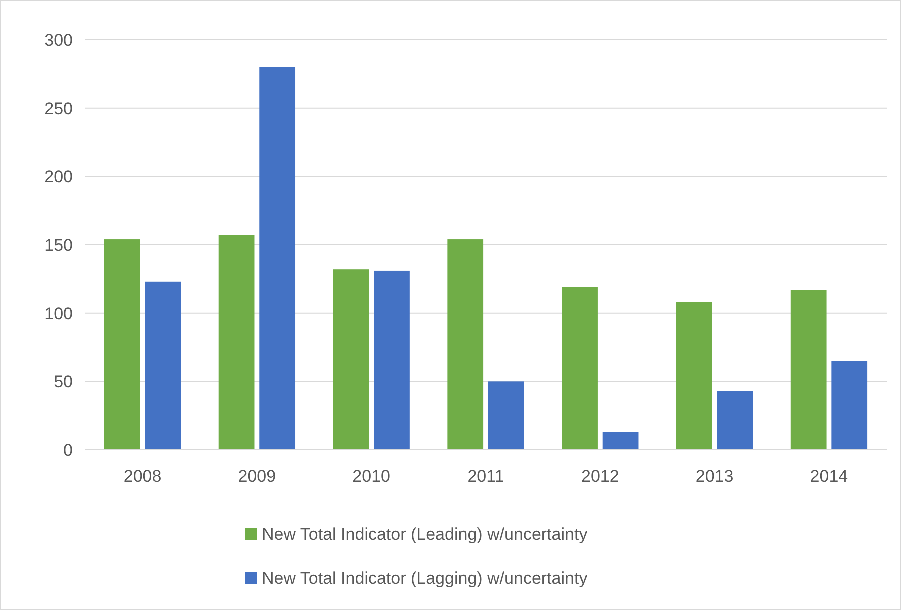  What do you see at coordinates (143, 476) in the screenshot?
I see `x-tick-label: 2008` at bounding box center [143, 476].